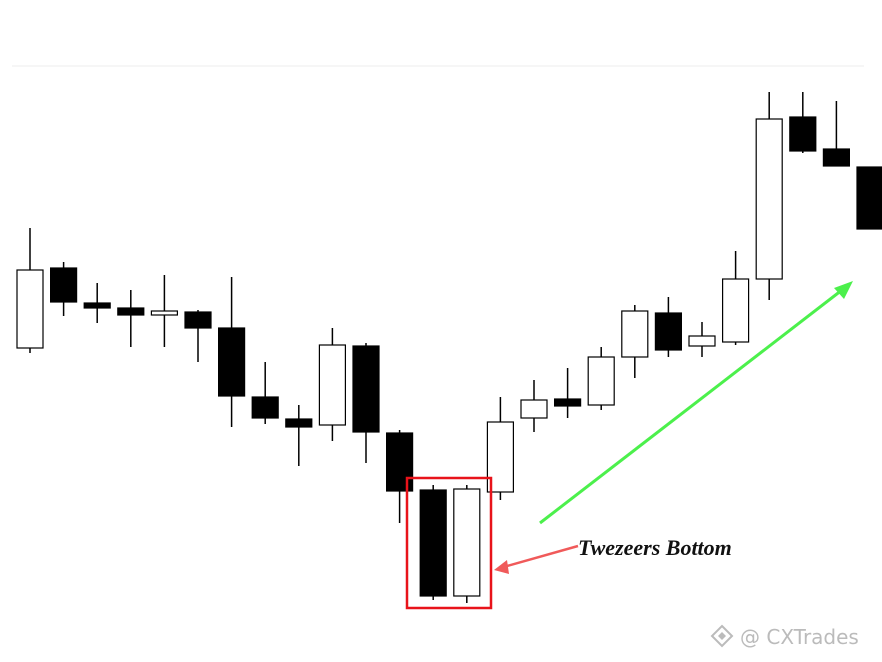 The width and height of the screenshot is (882, 662). I want to click on trend-arrow-head, so click(843, 290).